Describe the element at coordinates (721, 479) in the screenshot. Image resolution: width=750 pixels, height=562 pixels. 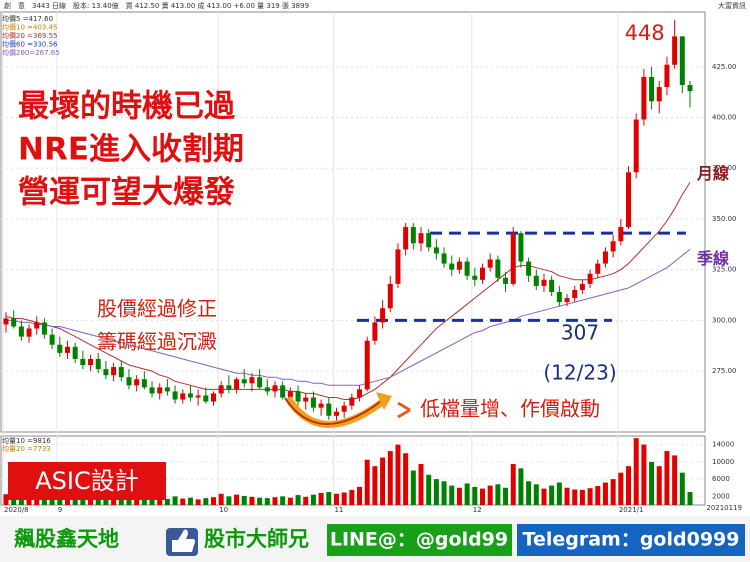
I see `volume-tick-label: 6000` at that location.